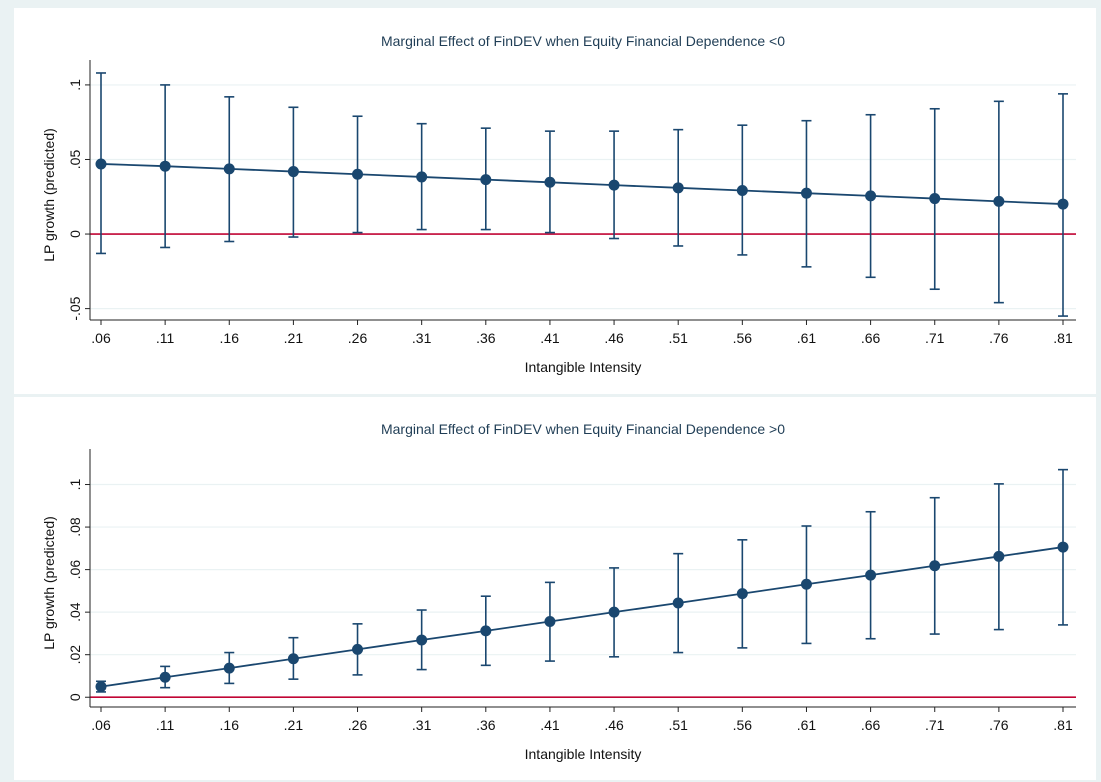 The image size is (1101, 782). What do you see at coordinates (75, 527) in the screenshot?
I see `y-tick-label: .08` at bounding box center [75, 527].